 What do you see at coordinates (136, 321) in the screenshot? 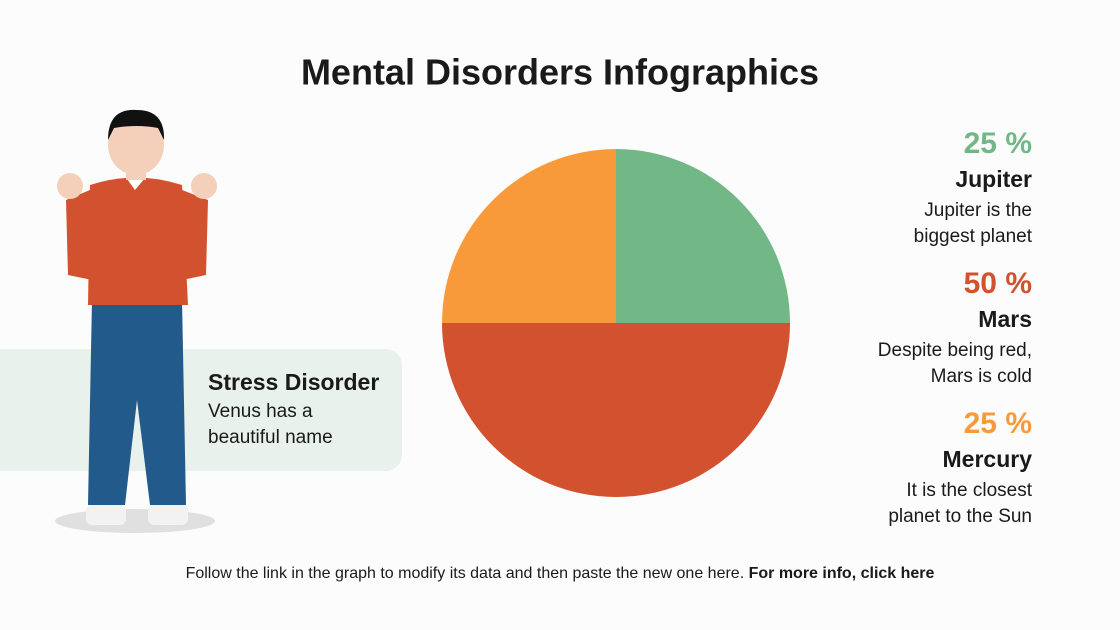
I see `person-illustration` at bounding box center [136, 321].